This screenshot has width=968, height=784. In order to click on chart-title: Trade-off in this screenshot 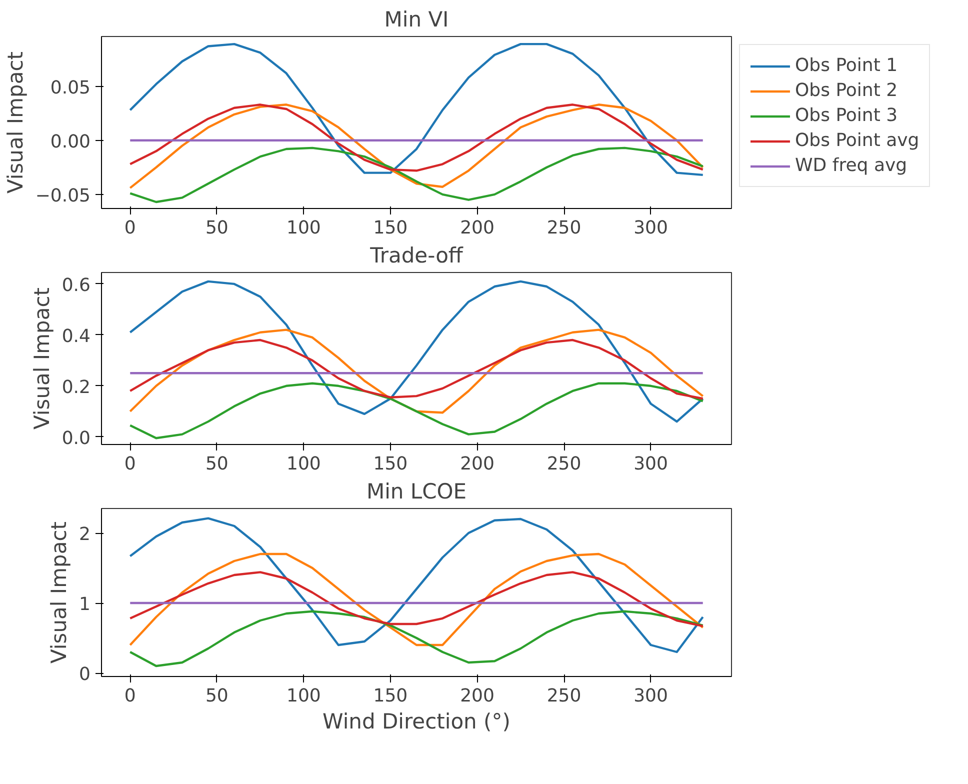, I will do `click(416, 256)`.